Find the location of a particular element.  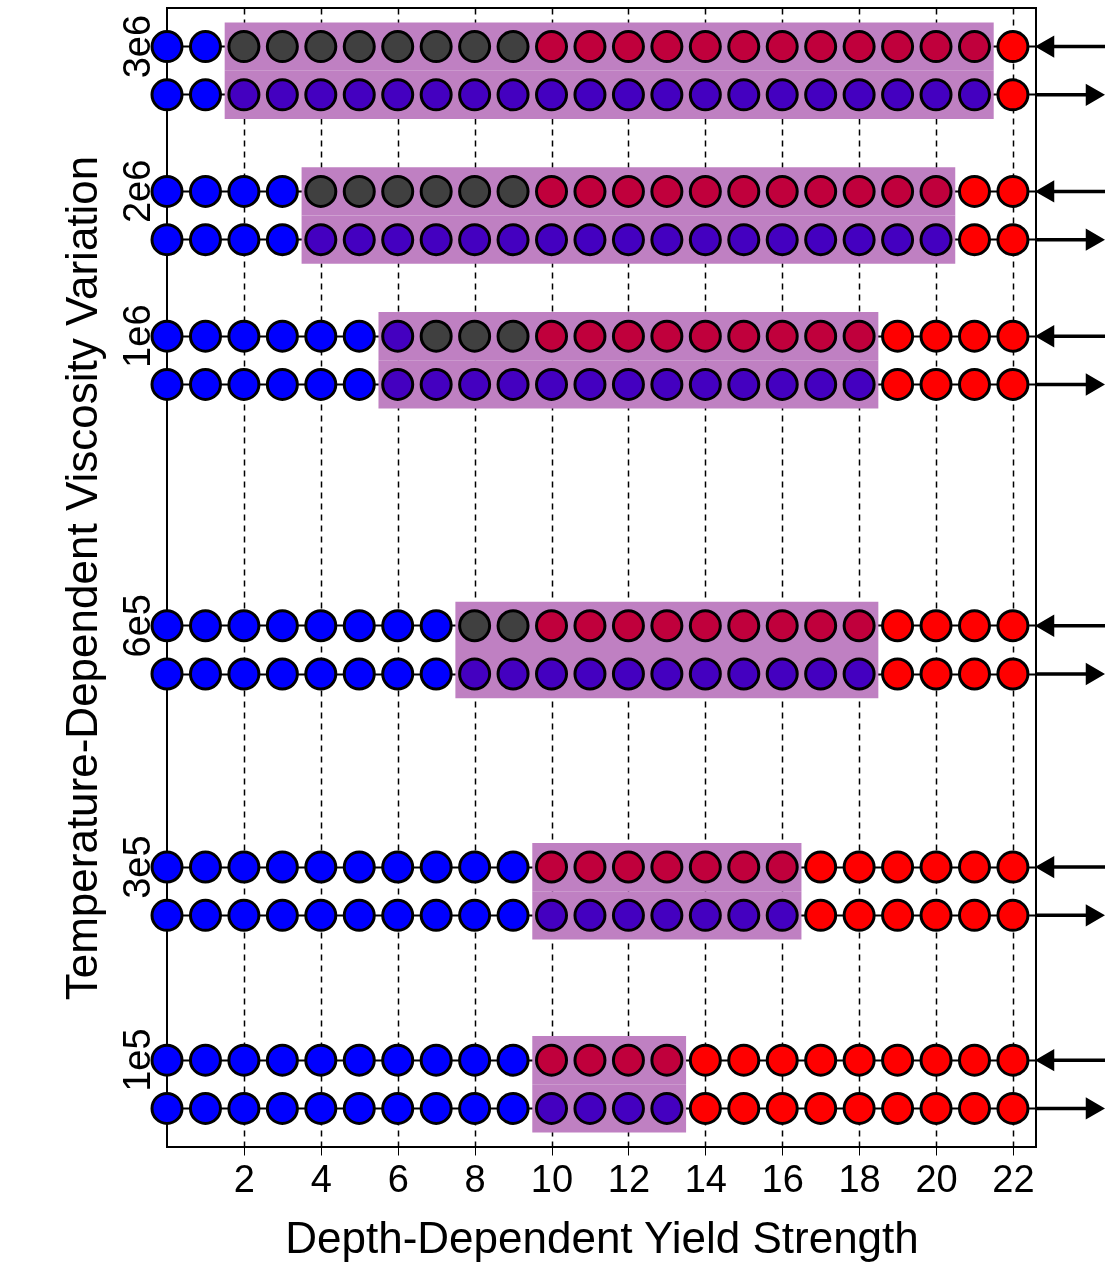

y-tick-label: 1e6 is located at coordinates (136, 336).